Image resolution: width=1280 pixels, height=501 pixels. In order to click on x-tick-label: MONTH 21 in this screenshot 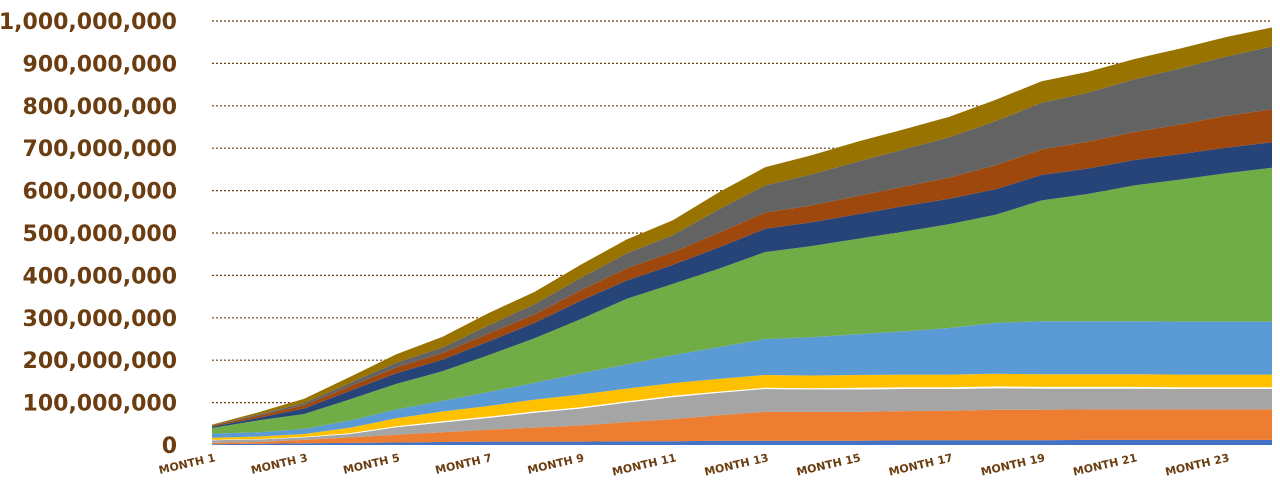, I will do `click(1105, 464)`.